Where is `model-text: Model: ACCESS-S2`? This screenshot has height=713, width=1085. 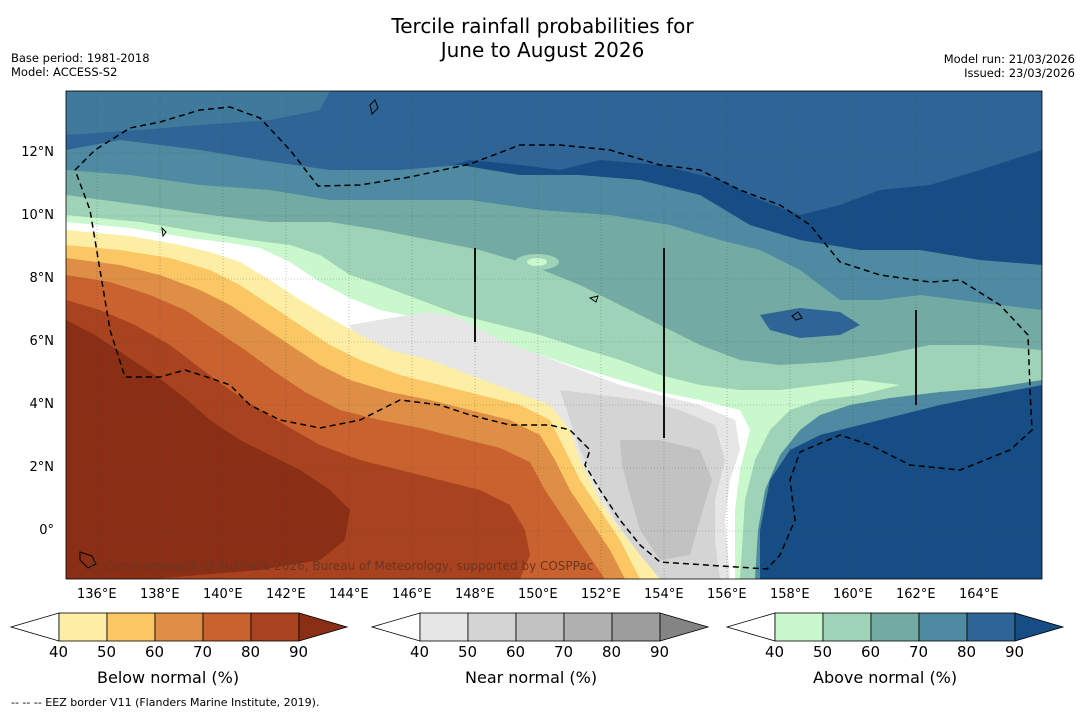 model-text: Model: ACCESS-S2 is located at coordinates (64, 72).